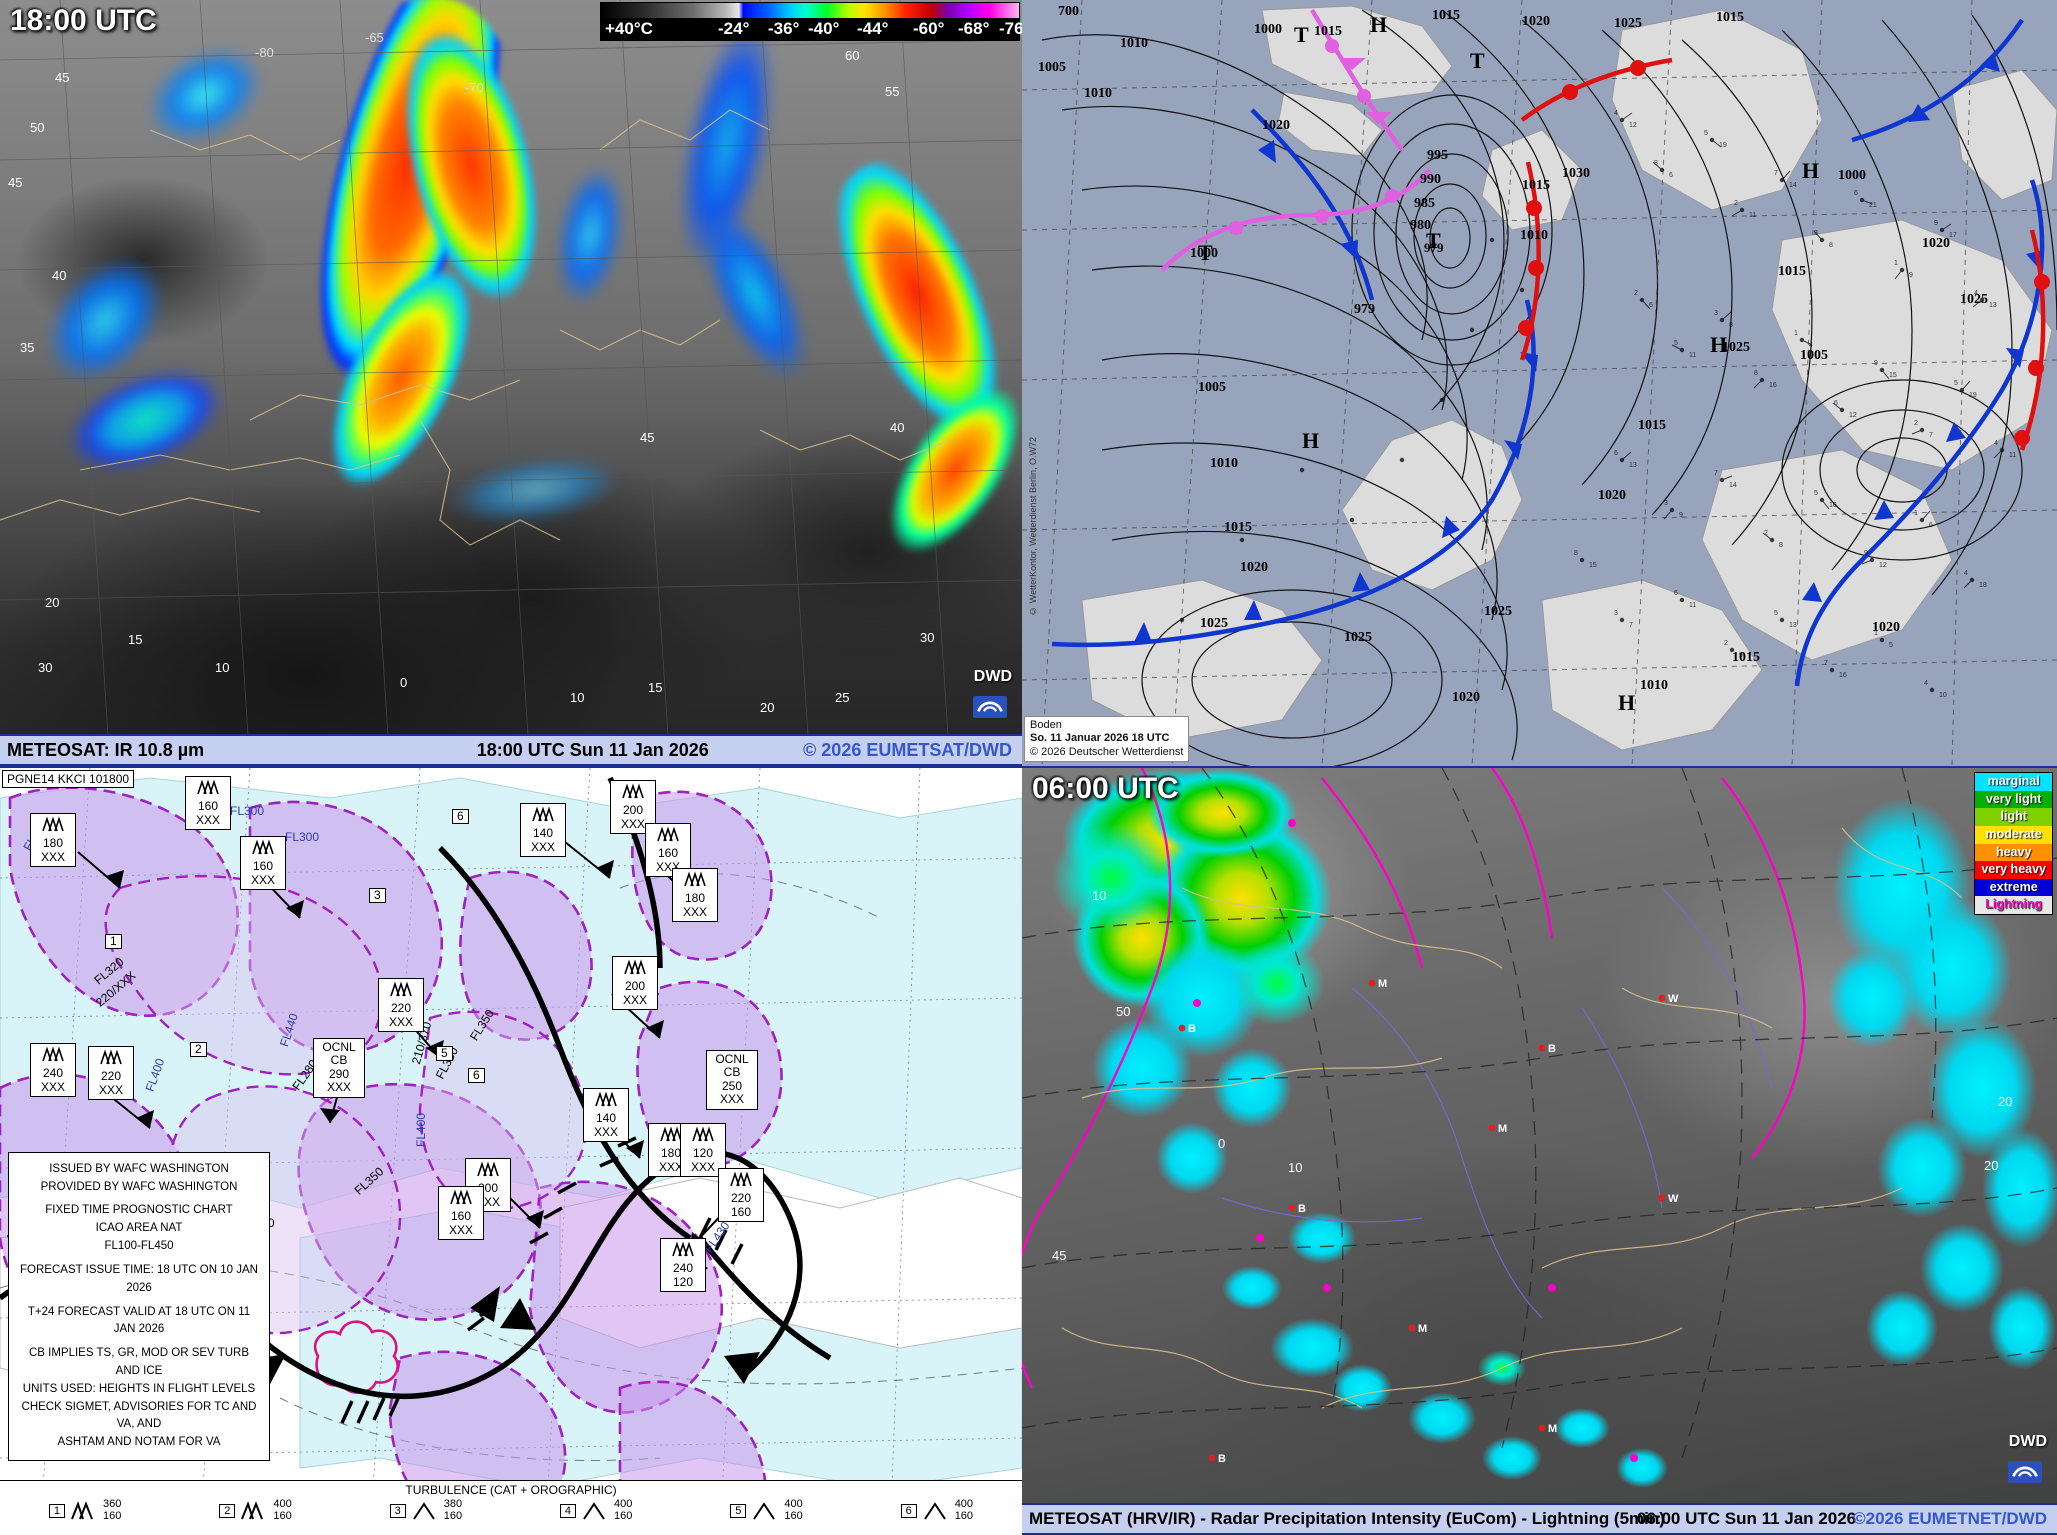 The image size is (2057, 1535). Describe the element at coordinates (568, 1510) in the screenshot. I see `turbulence-area-number: 4` at that location.